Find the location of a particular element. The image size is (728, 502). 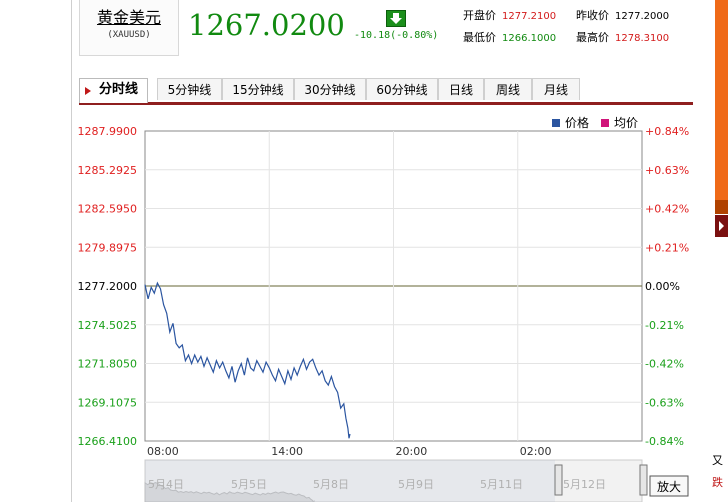

prev-close: 昨收价 1277.2000 is located at coordinates (622, 15).